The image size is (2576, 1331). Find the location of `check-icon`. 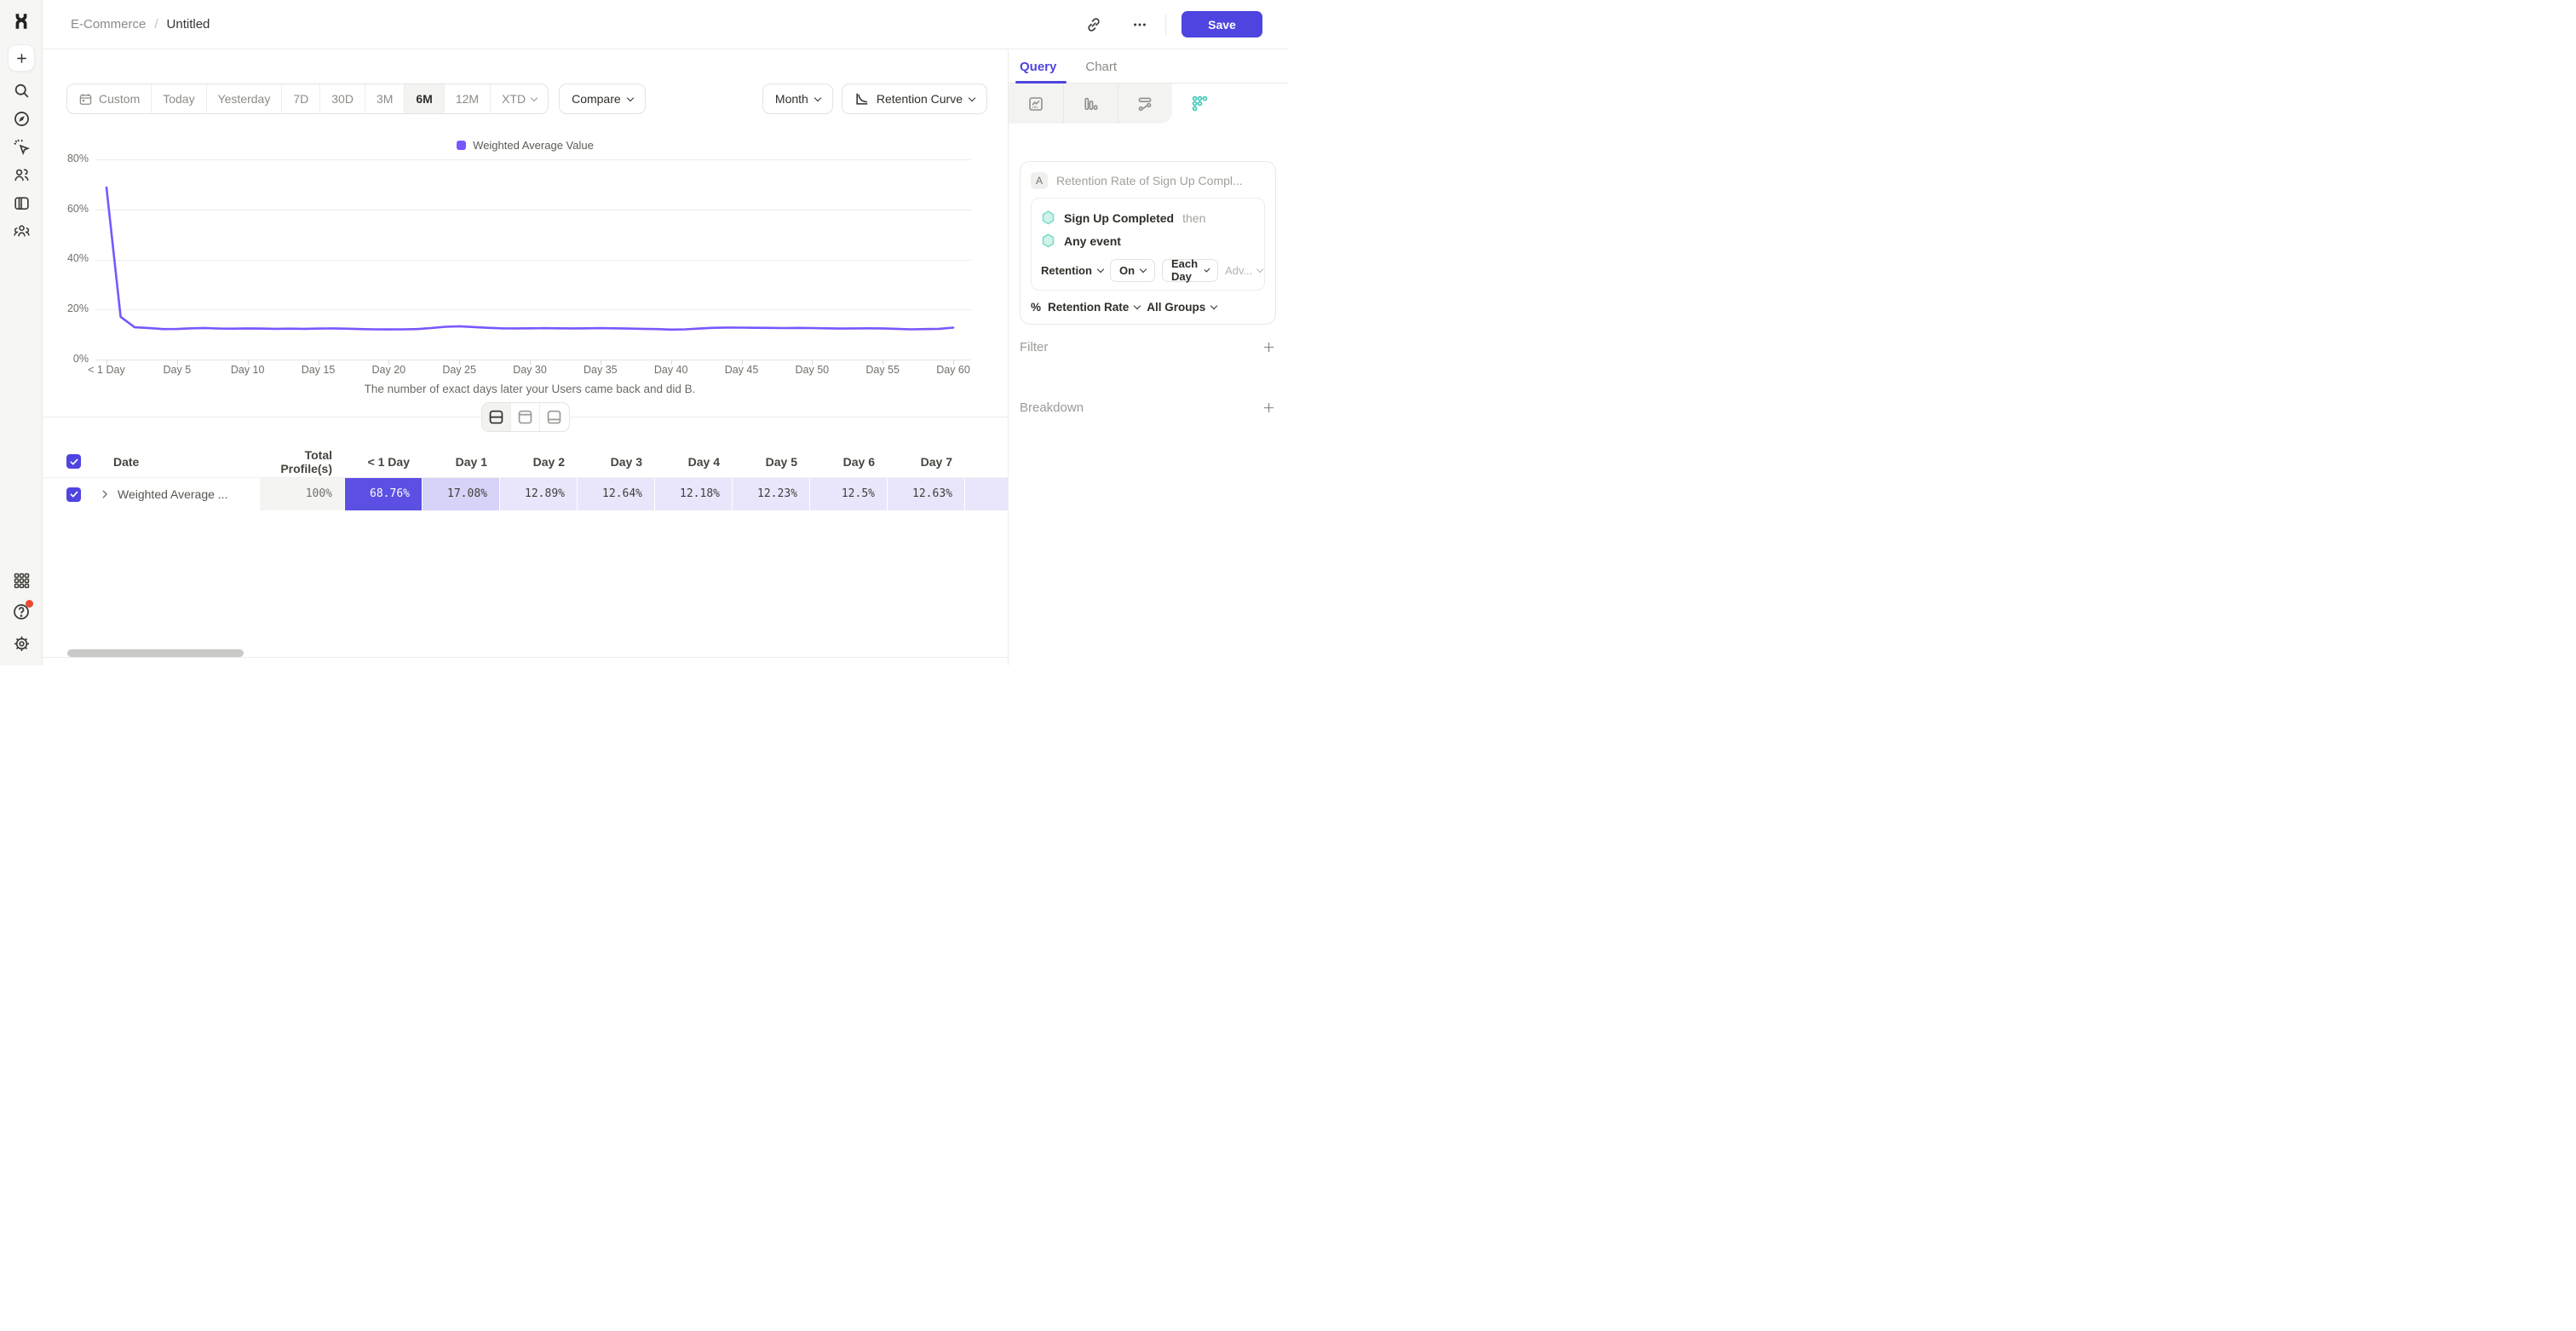

check-icon is located at coordinates (74, 461).